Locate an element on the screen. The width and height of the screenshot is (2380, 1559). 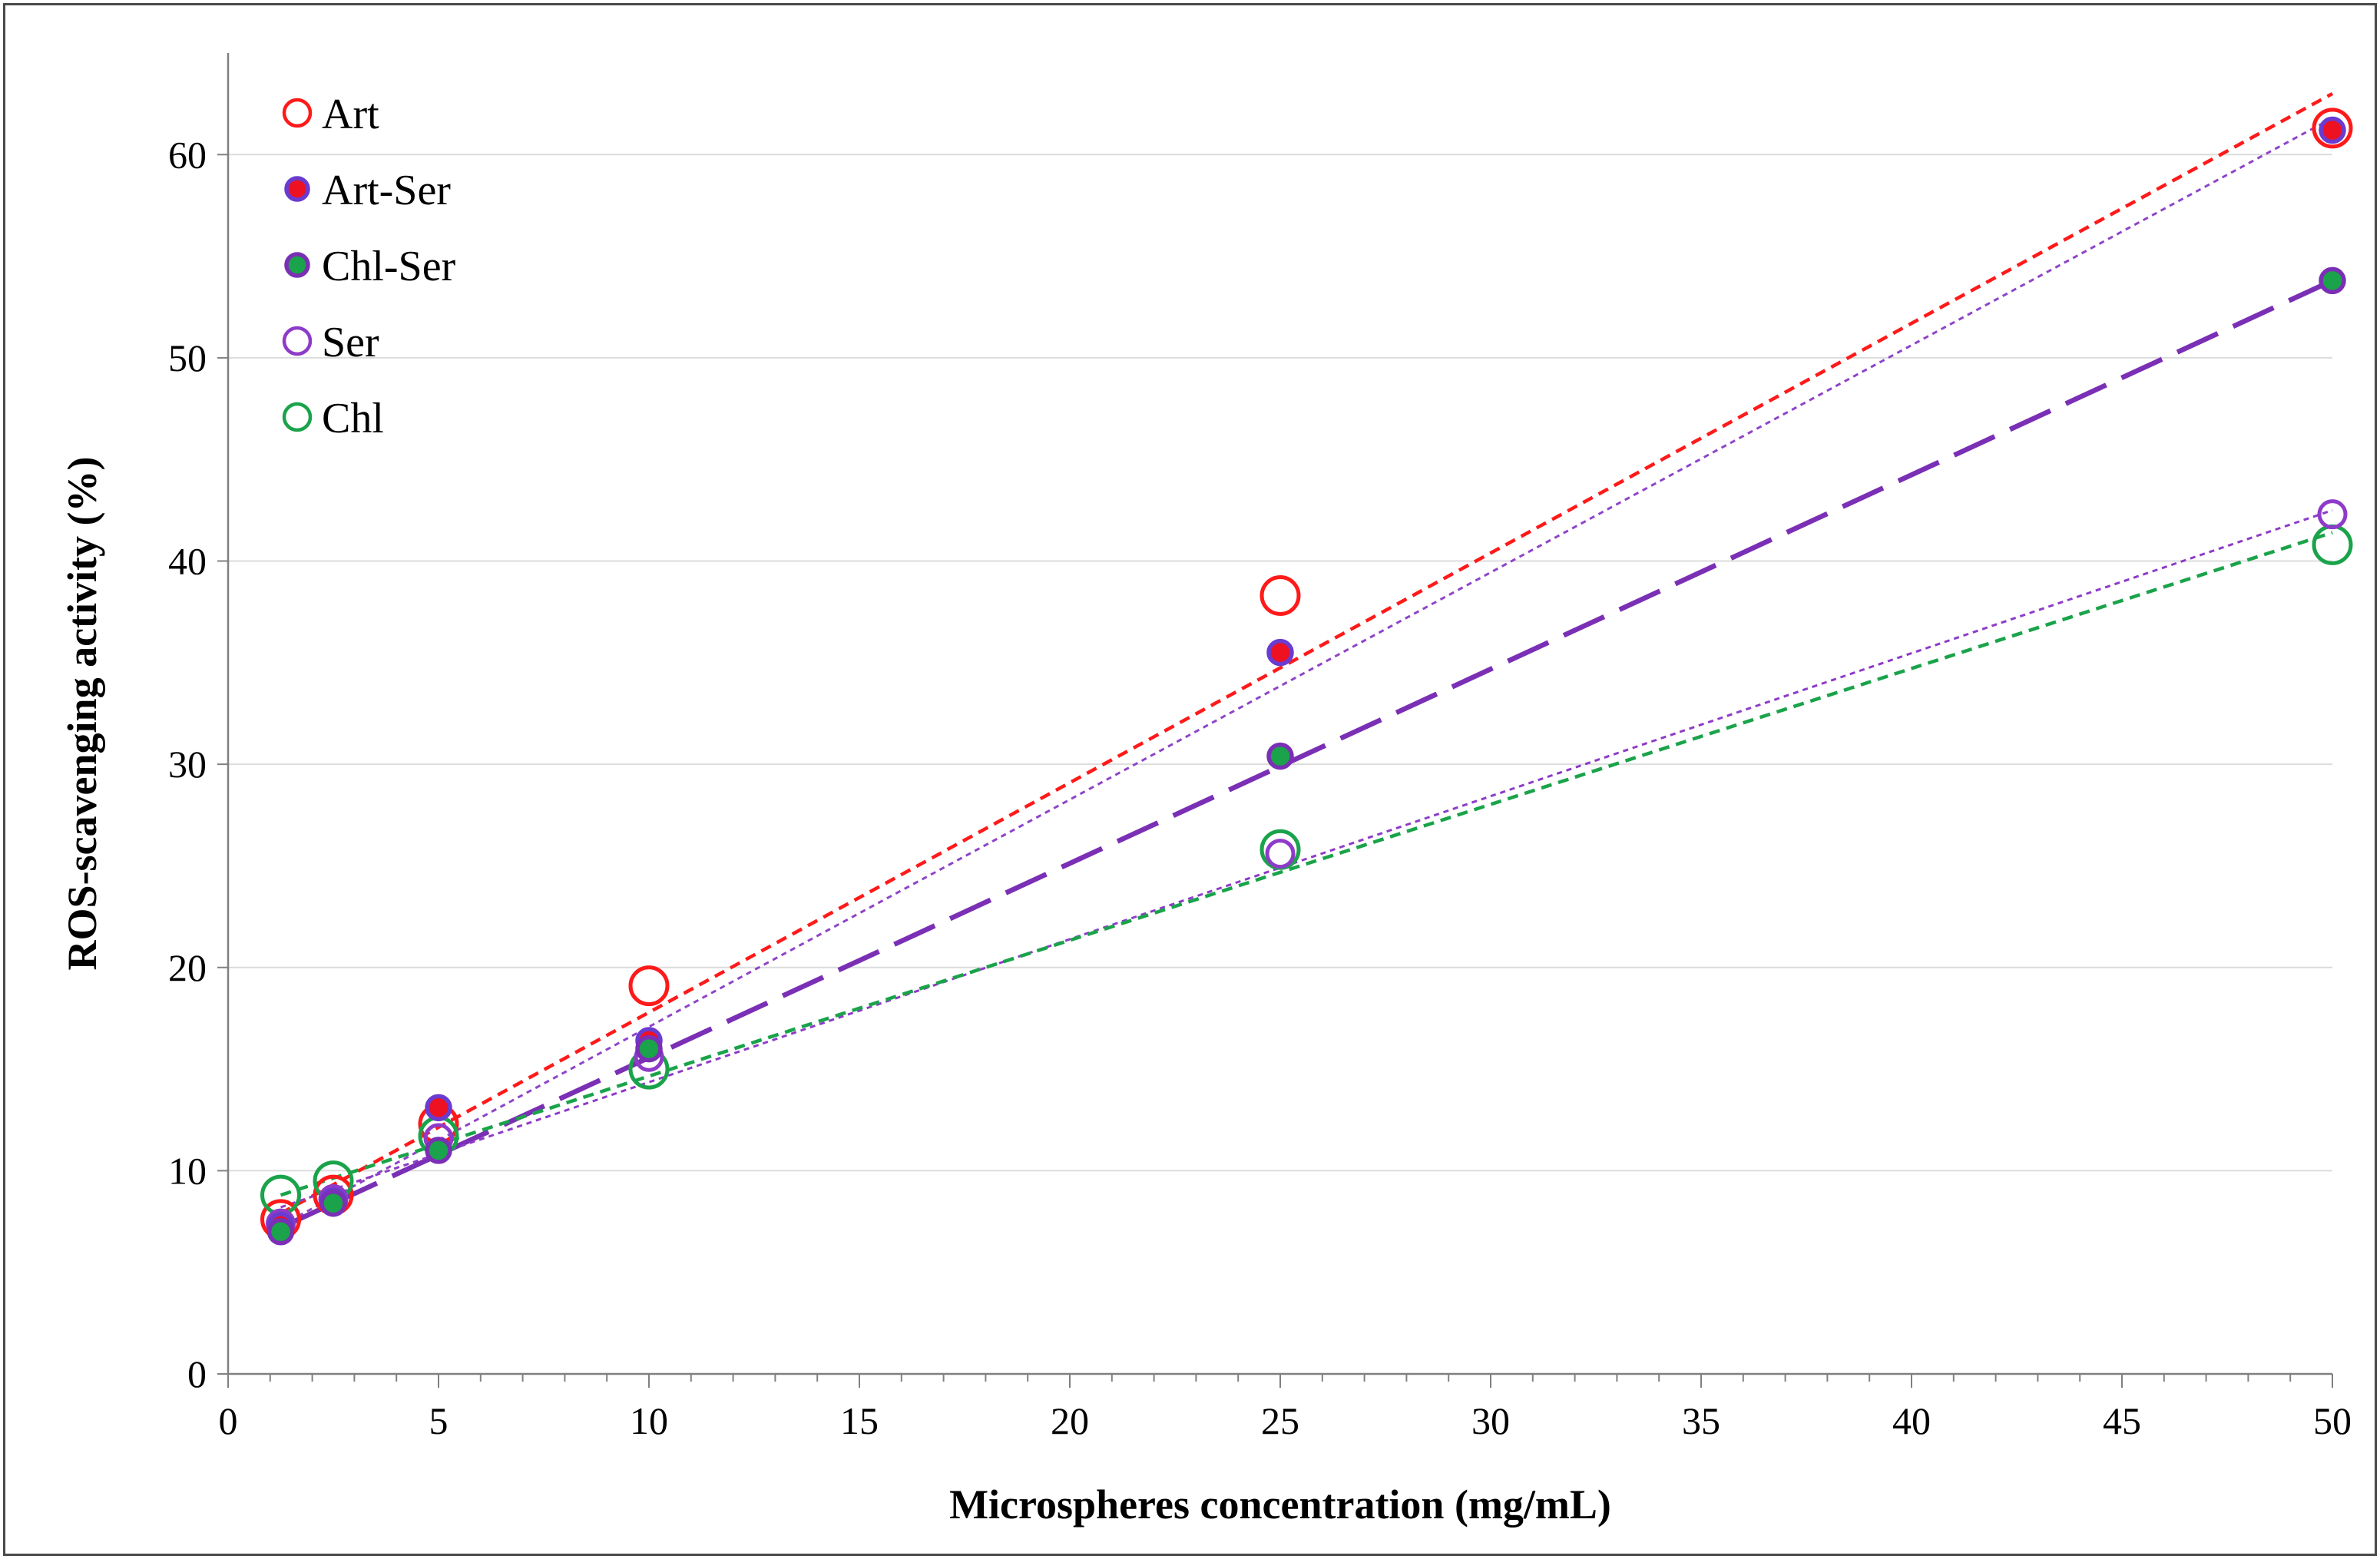
legend: Art Art-Ser Chl-Ser Ser Chl is located at coordinates (369, 266).